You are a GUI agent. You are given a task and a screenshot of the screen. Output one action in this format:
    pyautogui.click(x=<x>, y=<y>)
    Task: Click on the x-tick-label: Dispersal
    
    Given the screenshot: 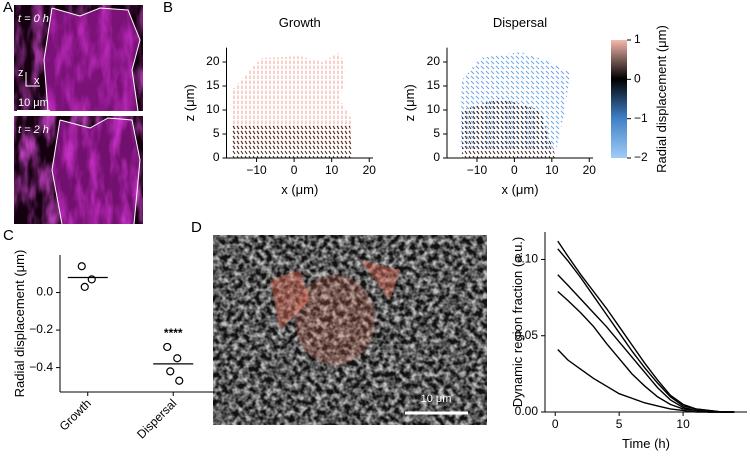 What is the action you would take?
    pyautogui.click(x=156, y=418)
    